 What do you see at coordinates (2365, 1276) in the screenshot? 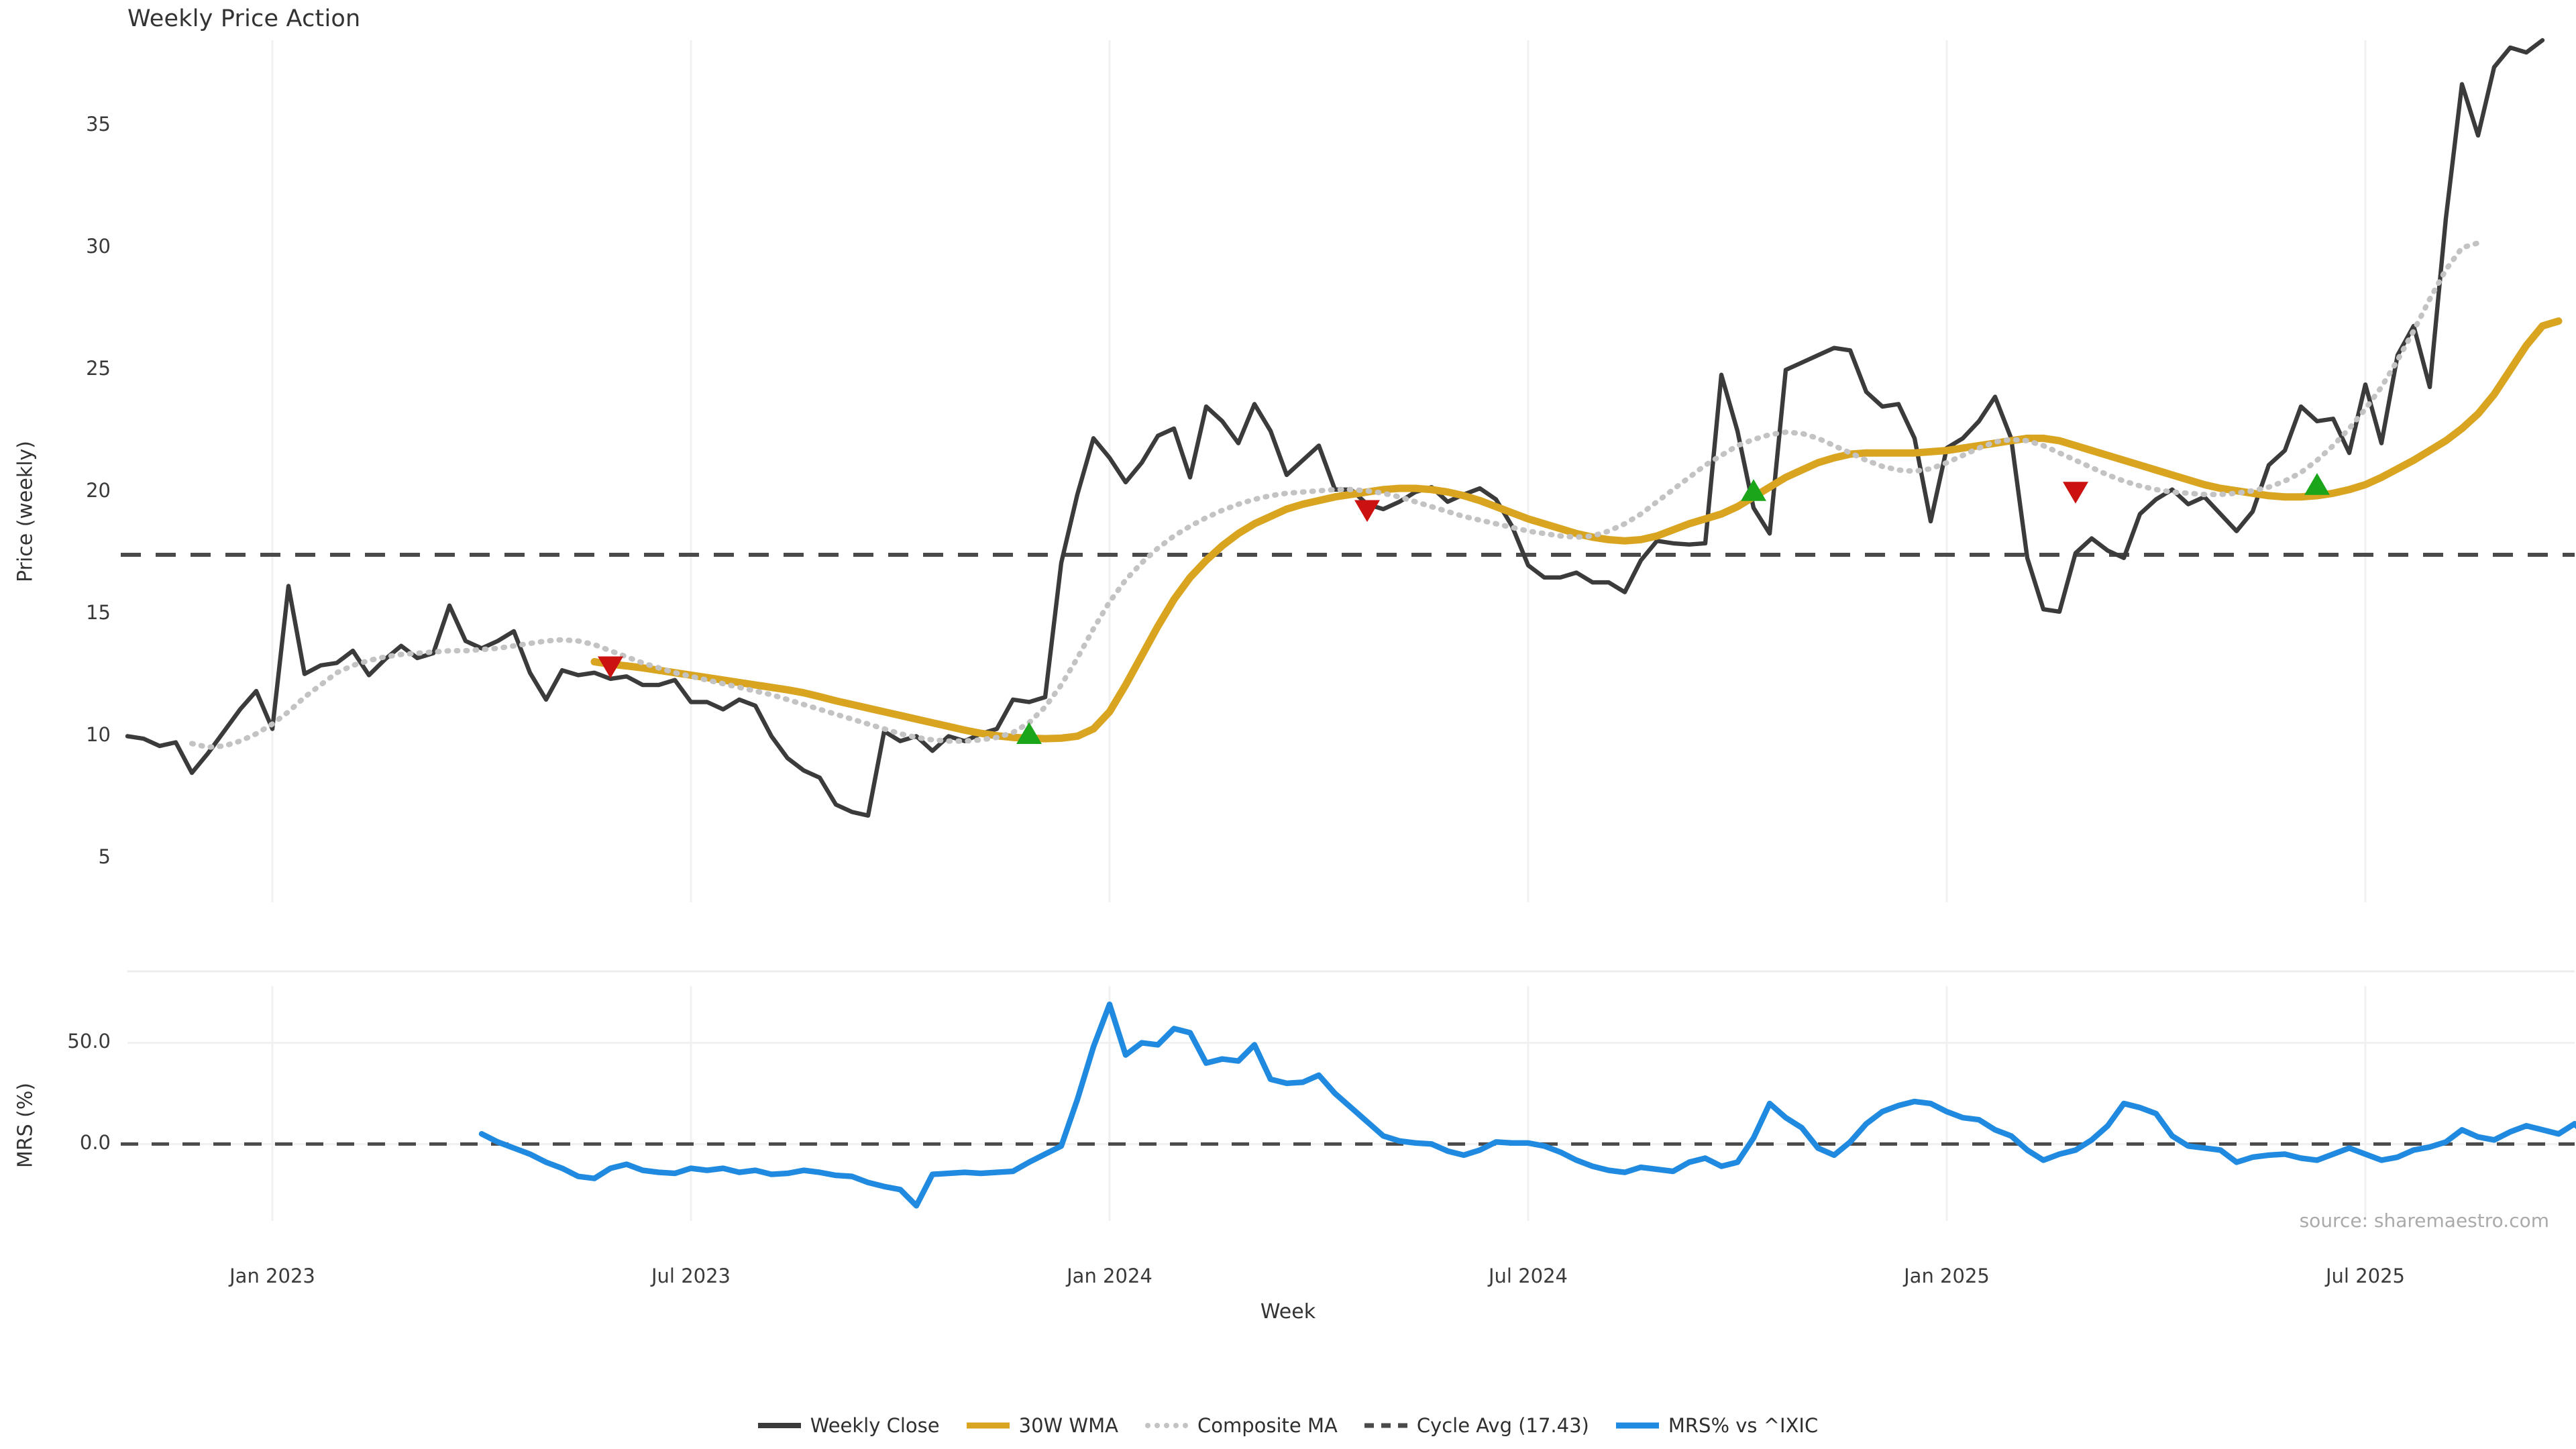
I see `x-tick-5: Jul 2025` at bounding box center [2365, 1276].